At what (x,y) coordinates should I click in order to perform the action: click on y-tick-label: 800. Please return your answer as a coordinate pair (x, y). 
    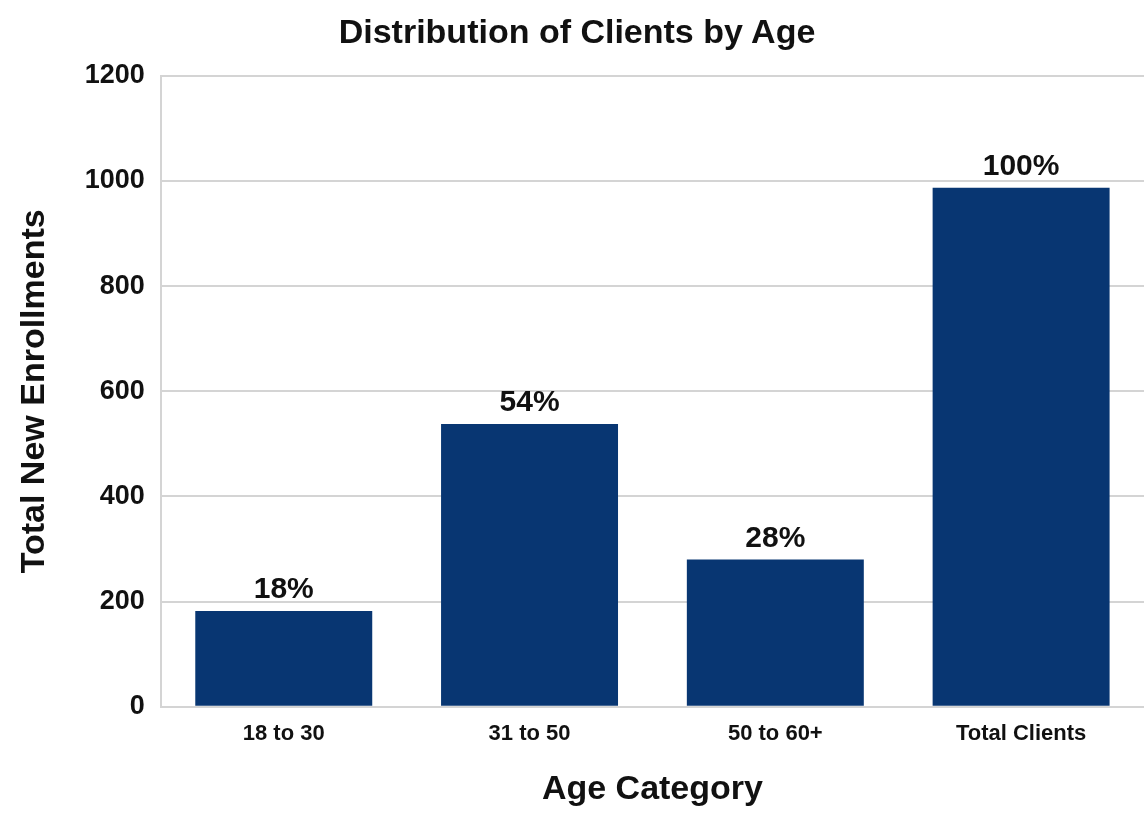
    Looking at the image, I should click on (122, 284).